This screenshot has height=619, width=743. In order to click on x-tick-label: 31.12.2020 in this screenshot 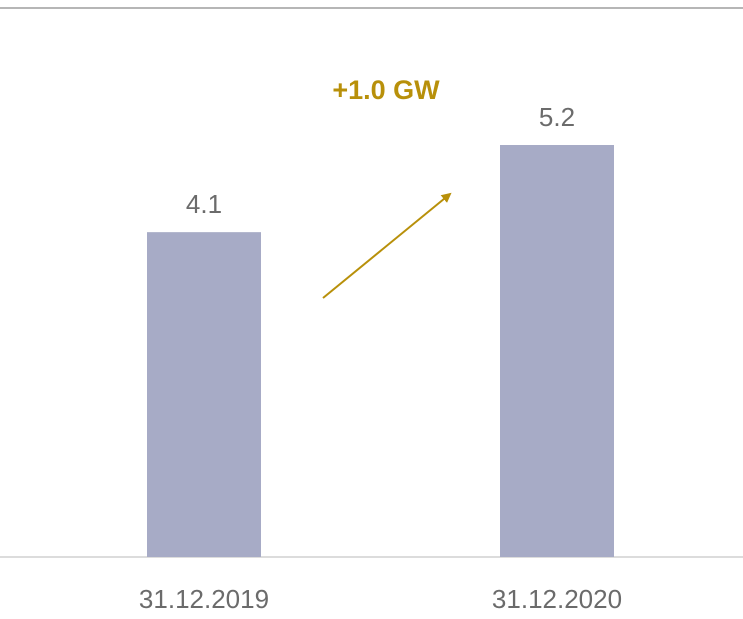, I will do `click(557, 599)`.